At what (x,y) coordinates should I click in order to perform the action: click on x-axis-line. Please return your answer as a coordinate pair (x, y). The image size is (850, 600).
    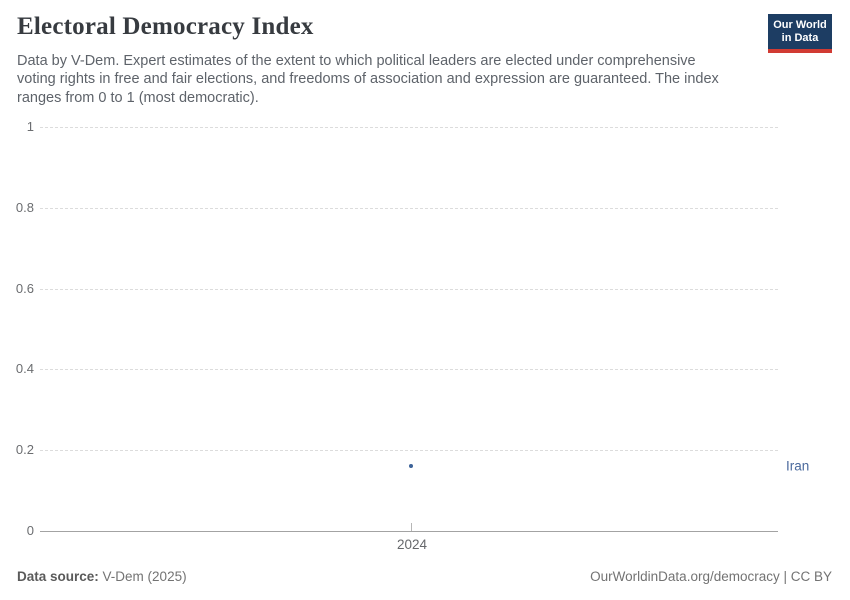
    Looking at the image, I should click on (409, 531).